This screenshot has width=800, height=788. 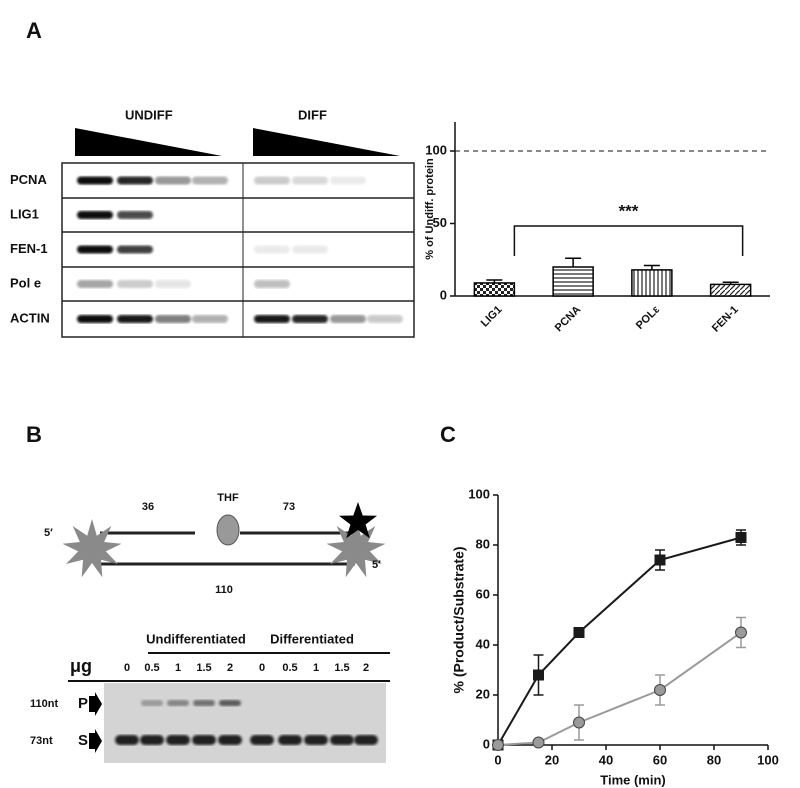 I want to click on significance-label: ***, so click(x=629, y=210).